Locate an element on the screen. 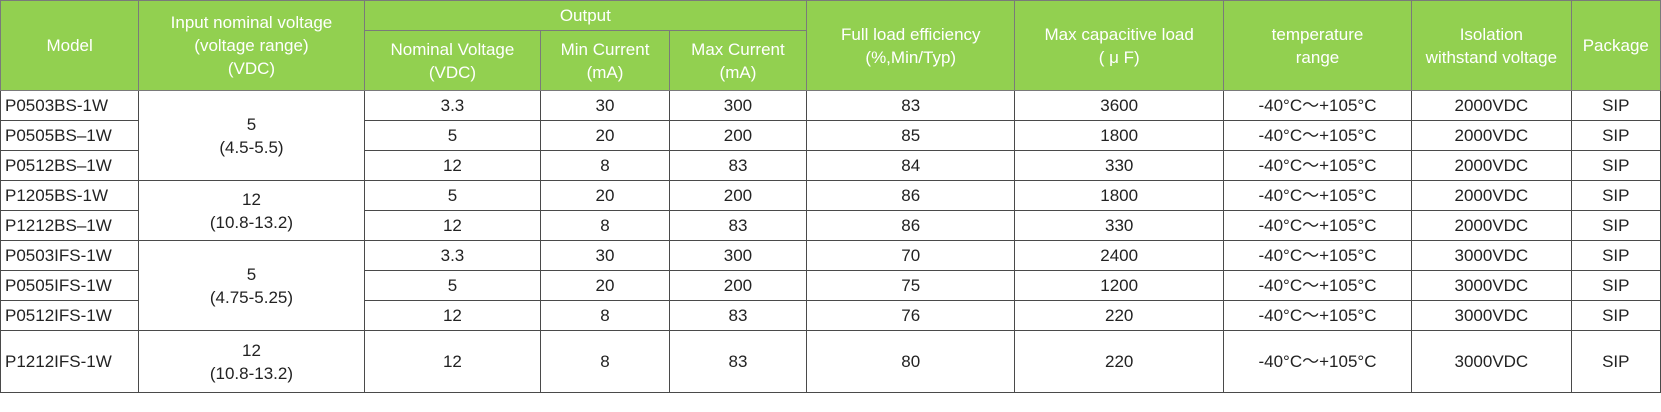  cell-efficiency: 83 is located at coordinates (911, 105).